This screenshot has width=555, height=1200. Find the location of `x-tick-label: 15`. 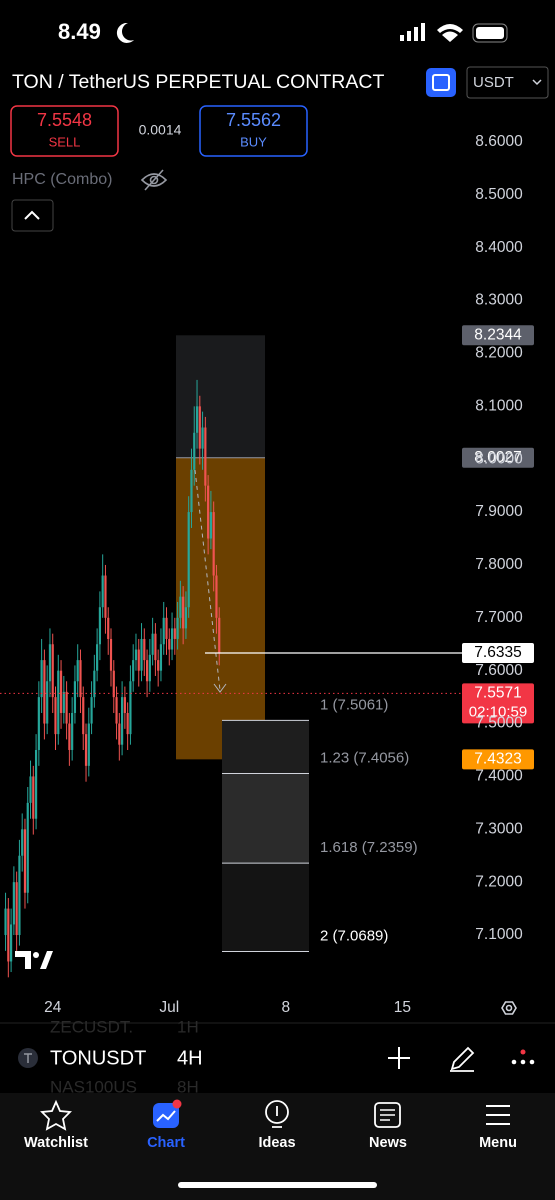

x-tick-label: 15 is located at coordinates (402, 1007).